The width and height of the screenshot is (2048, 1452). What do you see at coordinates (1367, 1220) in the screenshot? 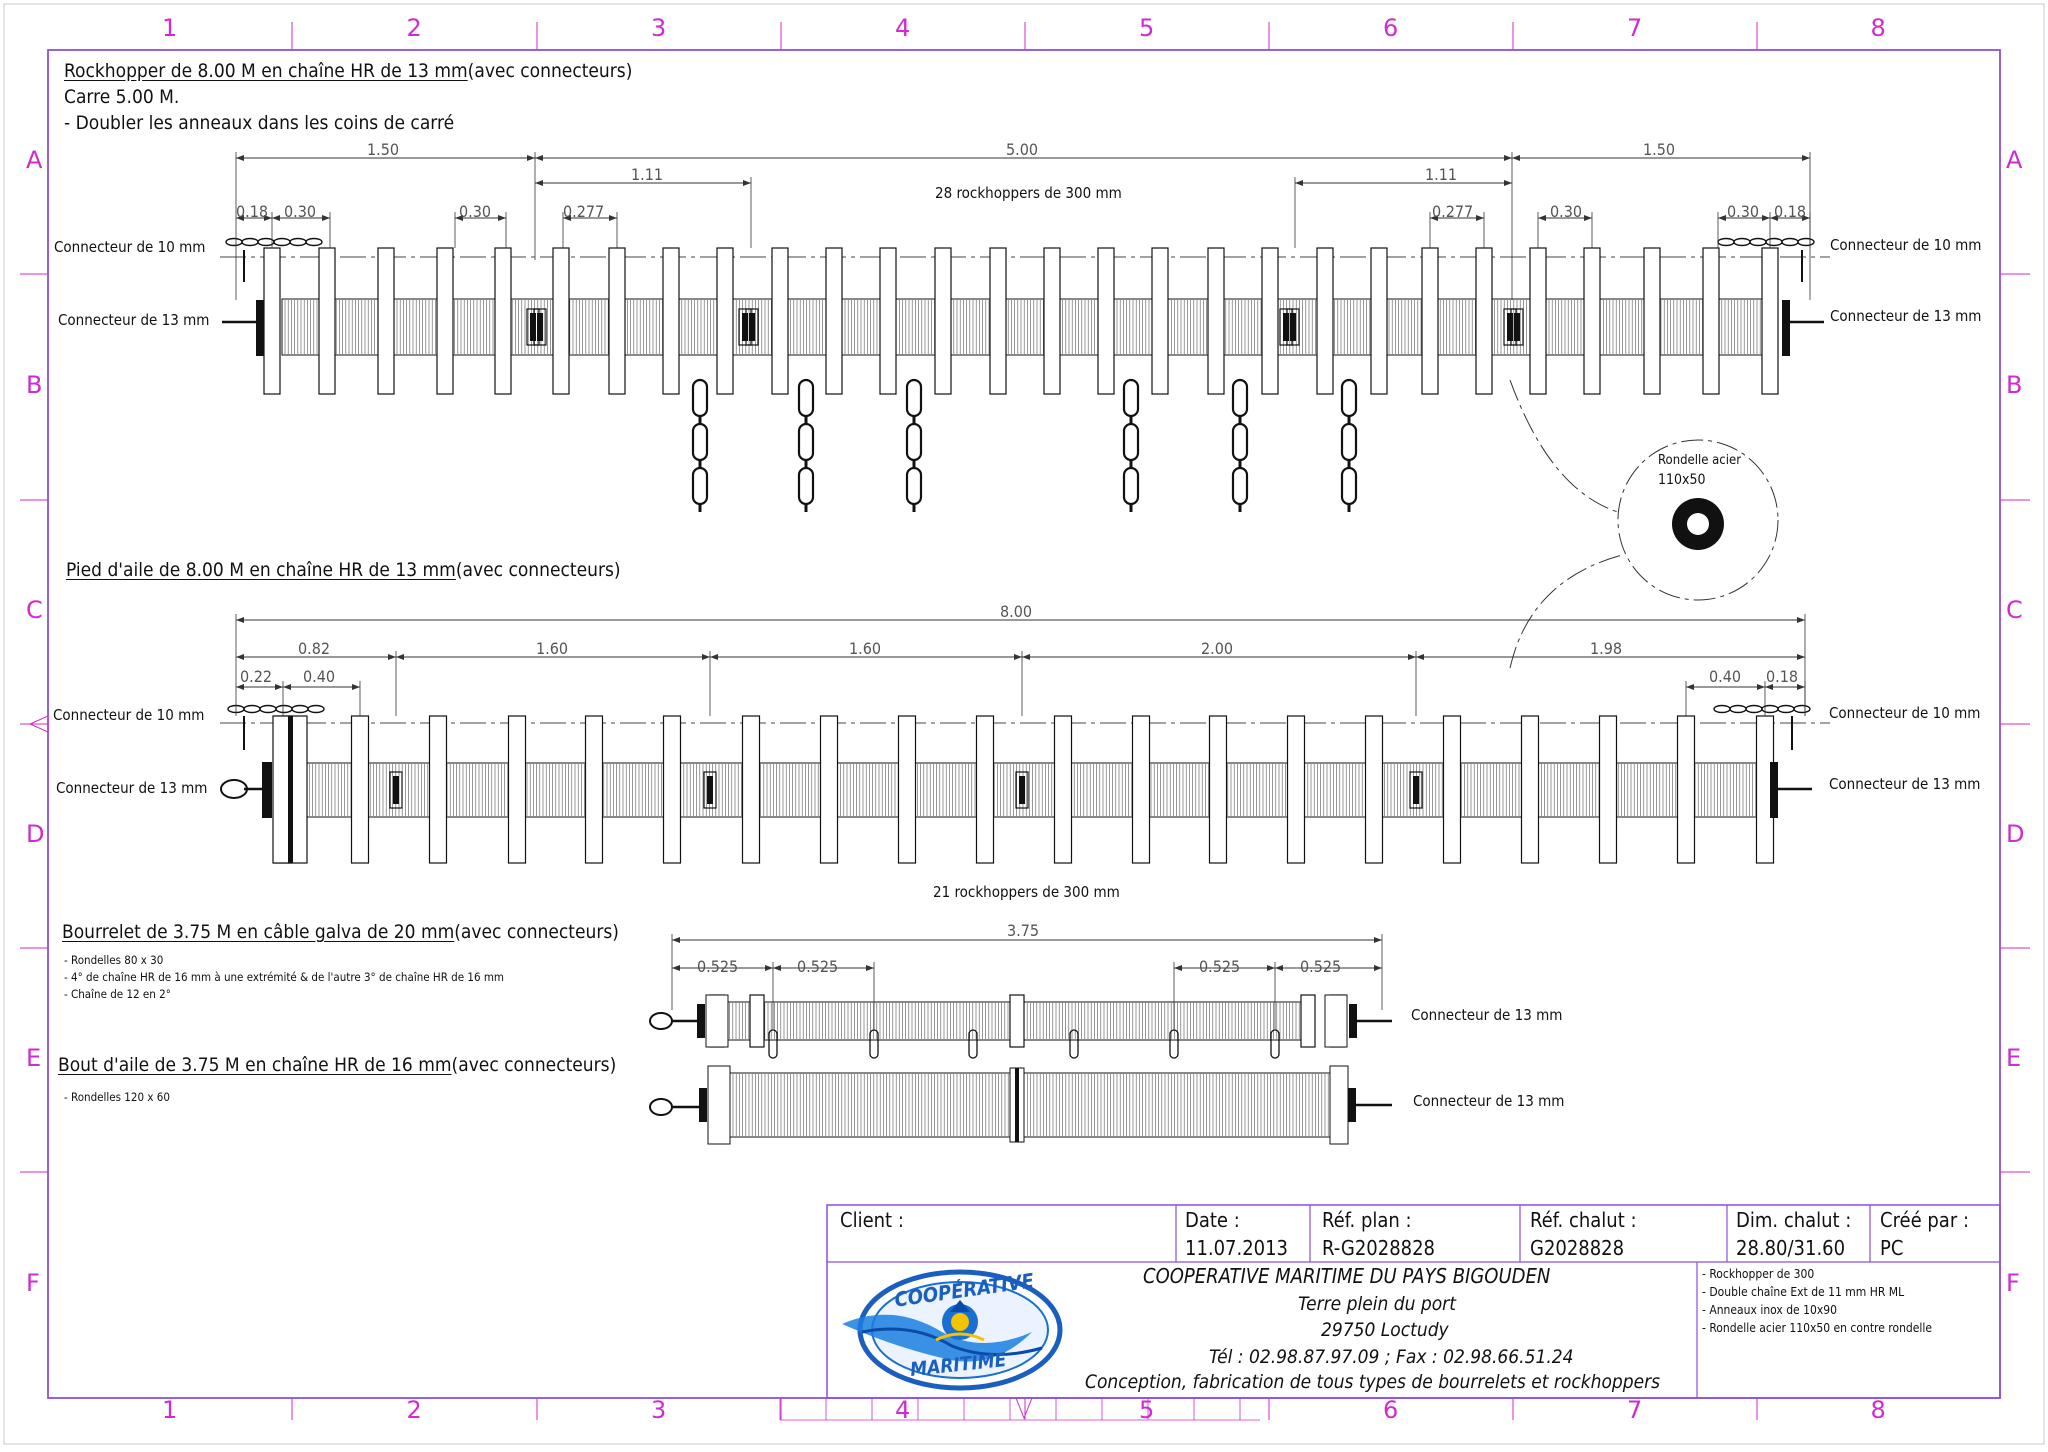
I see `tb-ref-plan-label: Réf. plan :` at bounding box center [1367, 1220].